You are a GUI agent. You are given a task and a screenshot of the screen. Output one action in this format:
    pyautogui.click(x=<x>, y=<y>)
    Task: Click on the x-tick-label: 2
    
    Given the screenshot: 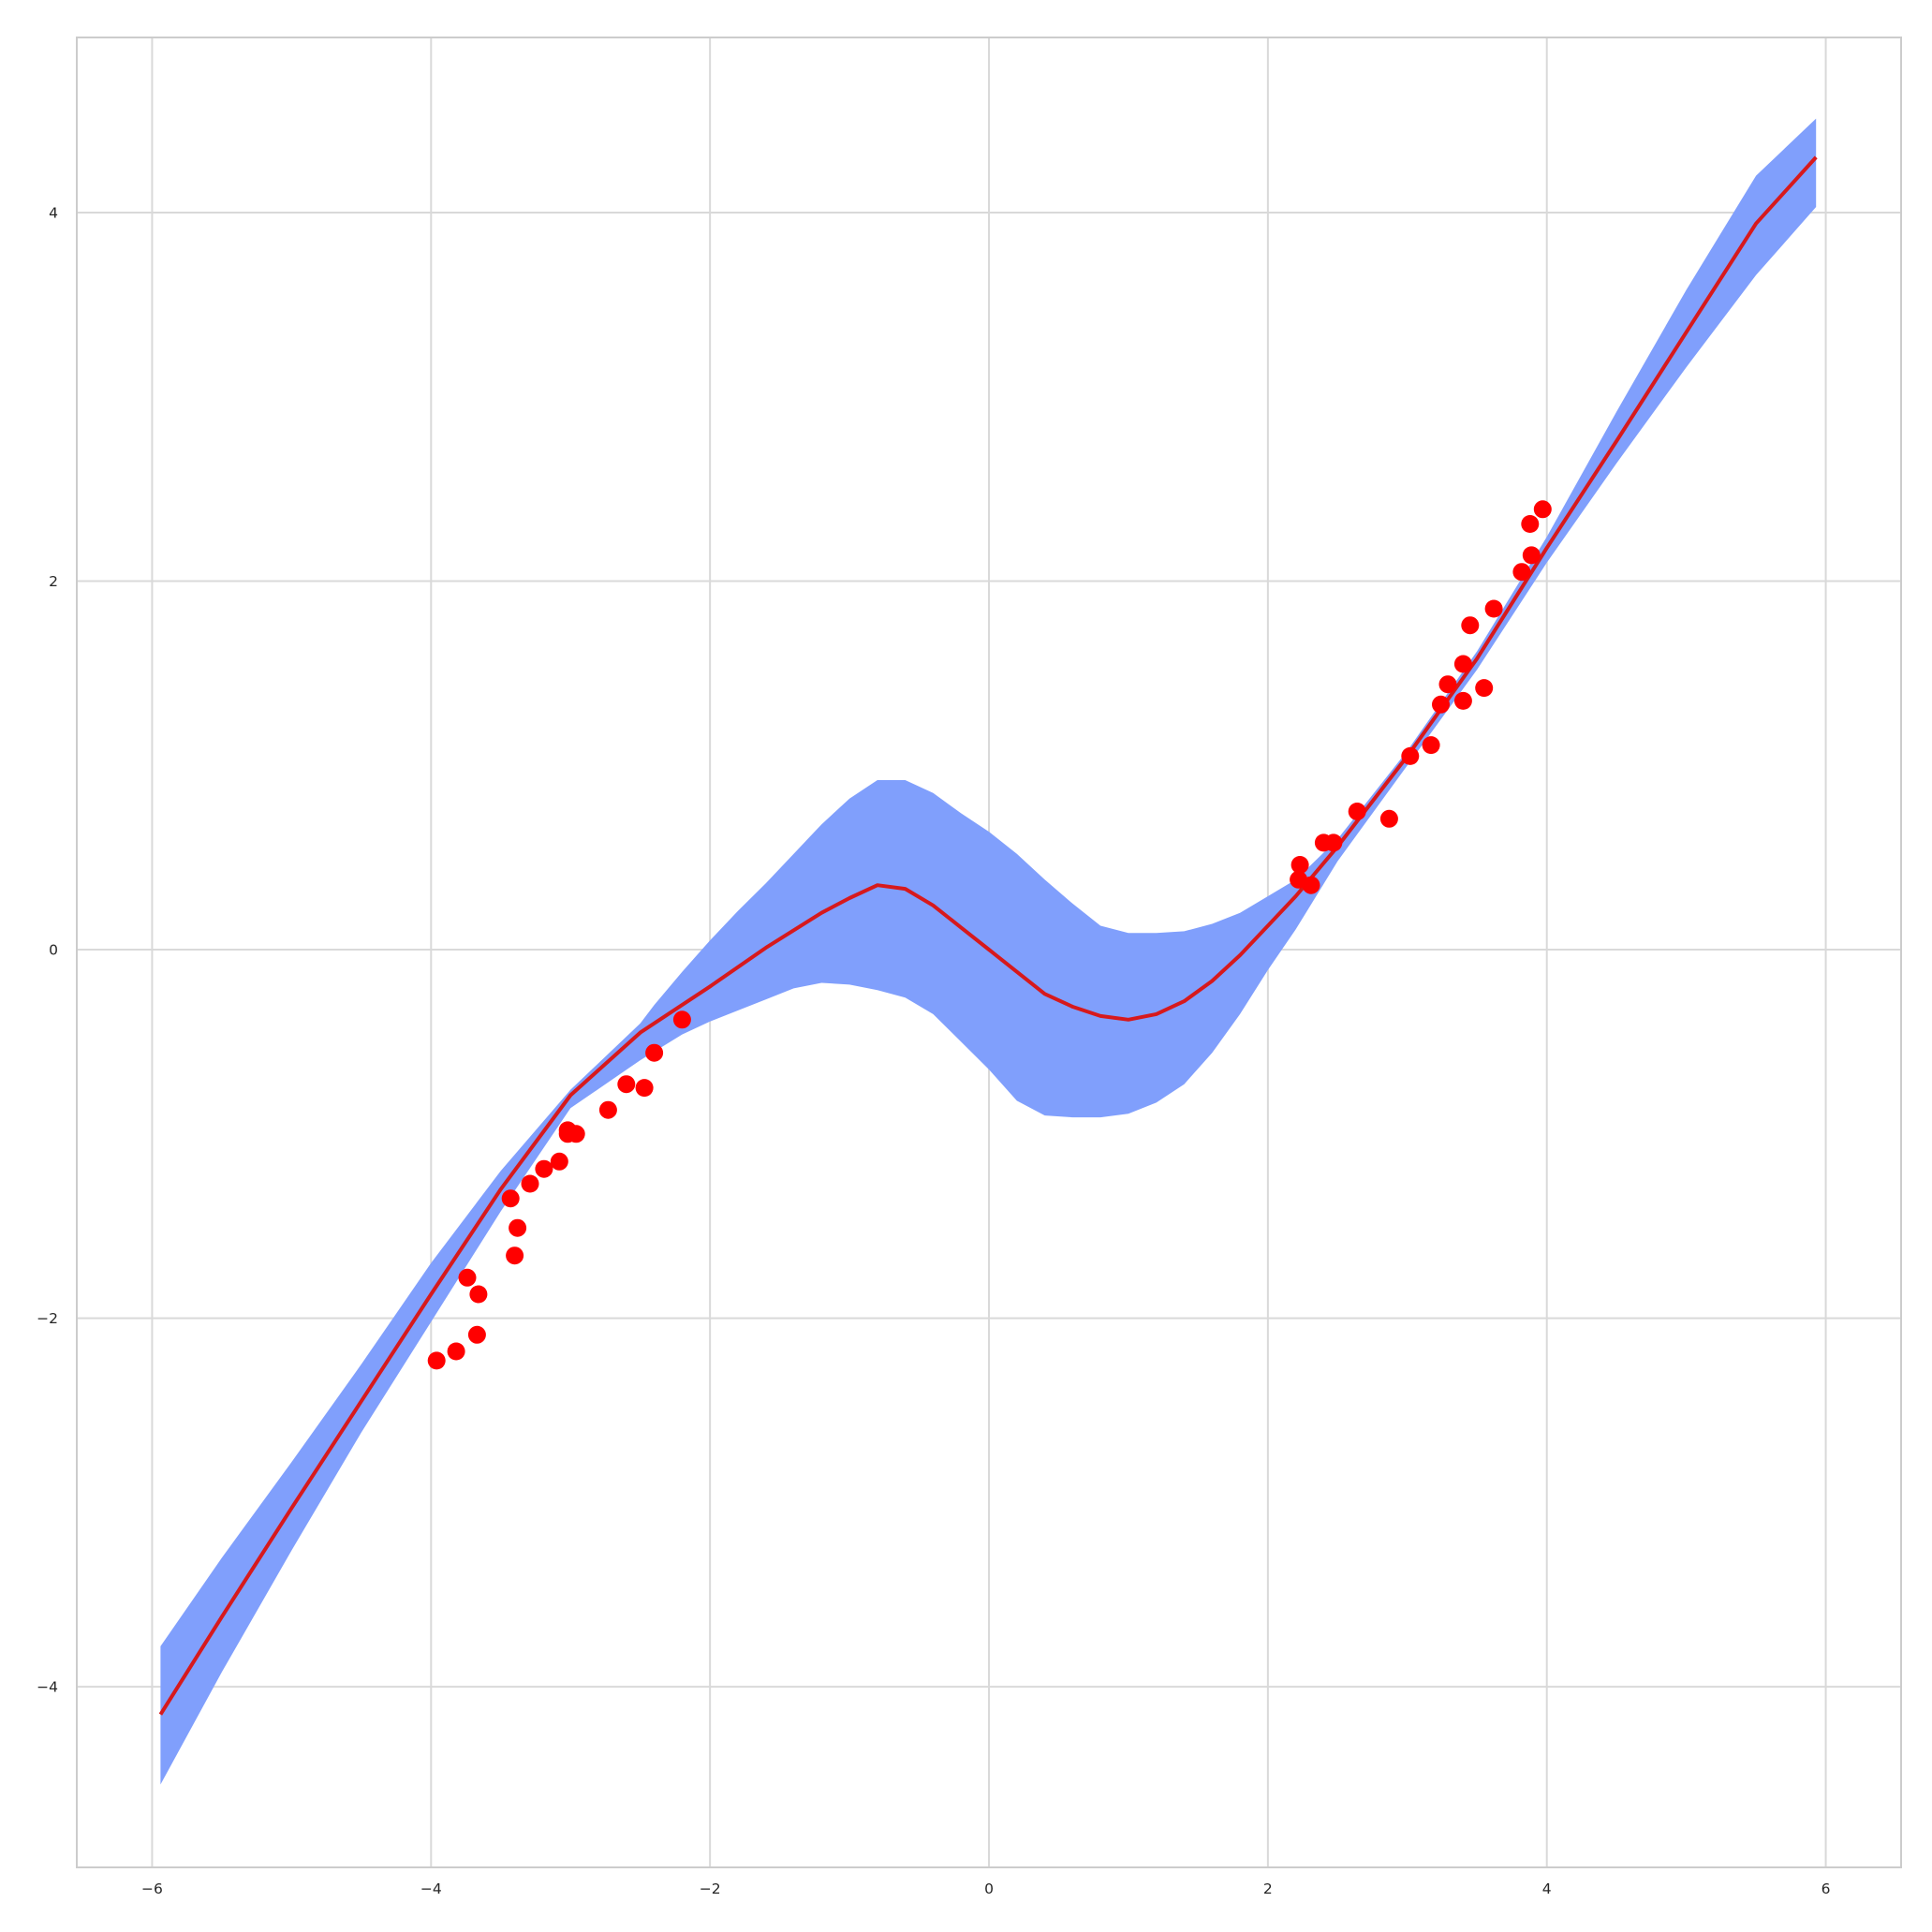 What is the action you would take?
    pyautogui.click(x=1268, y=1888)
    